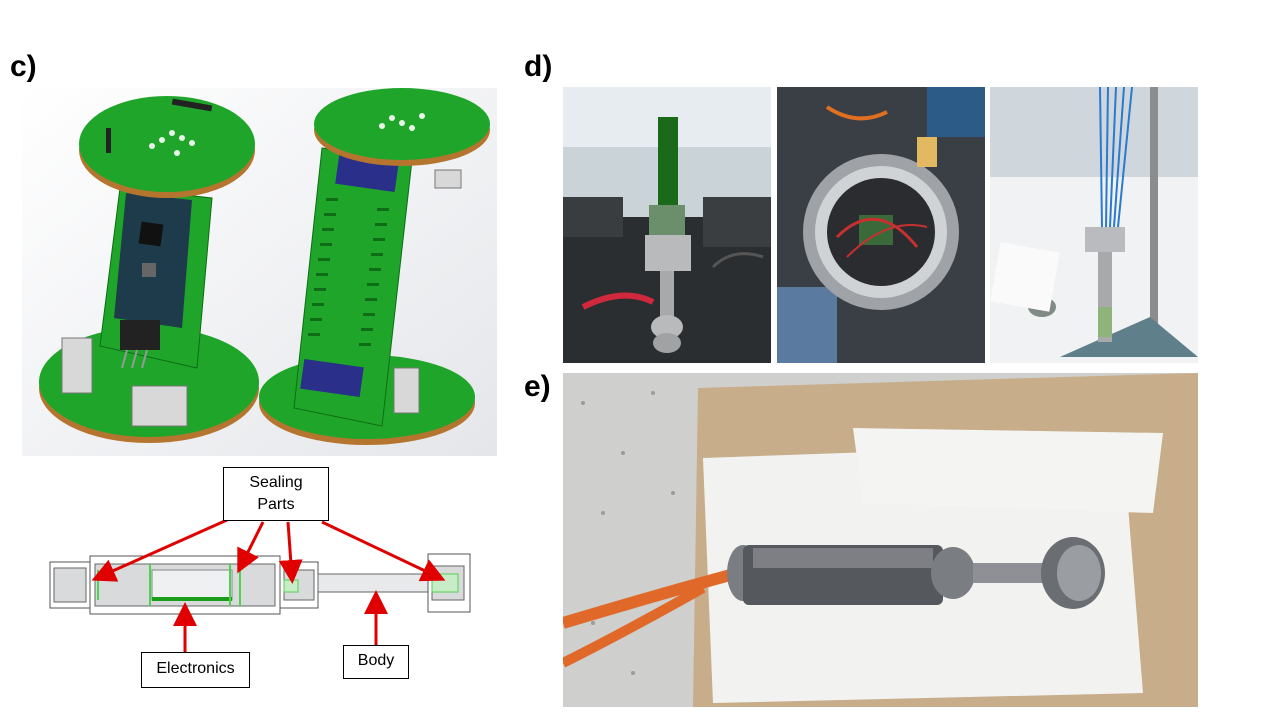  Describe the element at coordinates (195, 670) in the screenshot. I see `callout-electronics: Electronics` at that location.